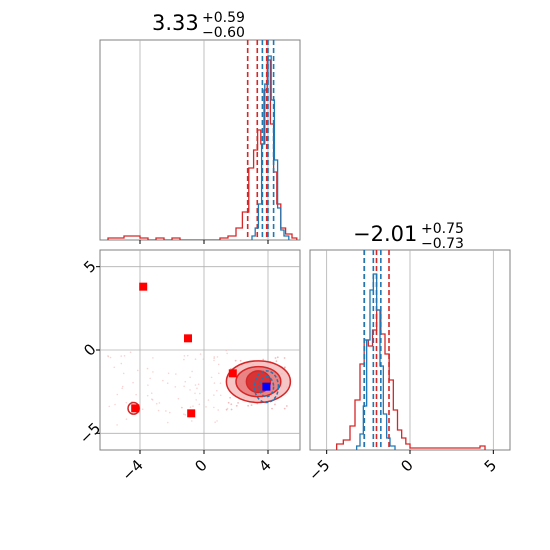  Describe the element at coordinates (175, 23) in the screenshot. I see `panel-1-title-value: 3.33` at that location.